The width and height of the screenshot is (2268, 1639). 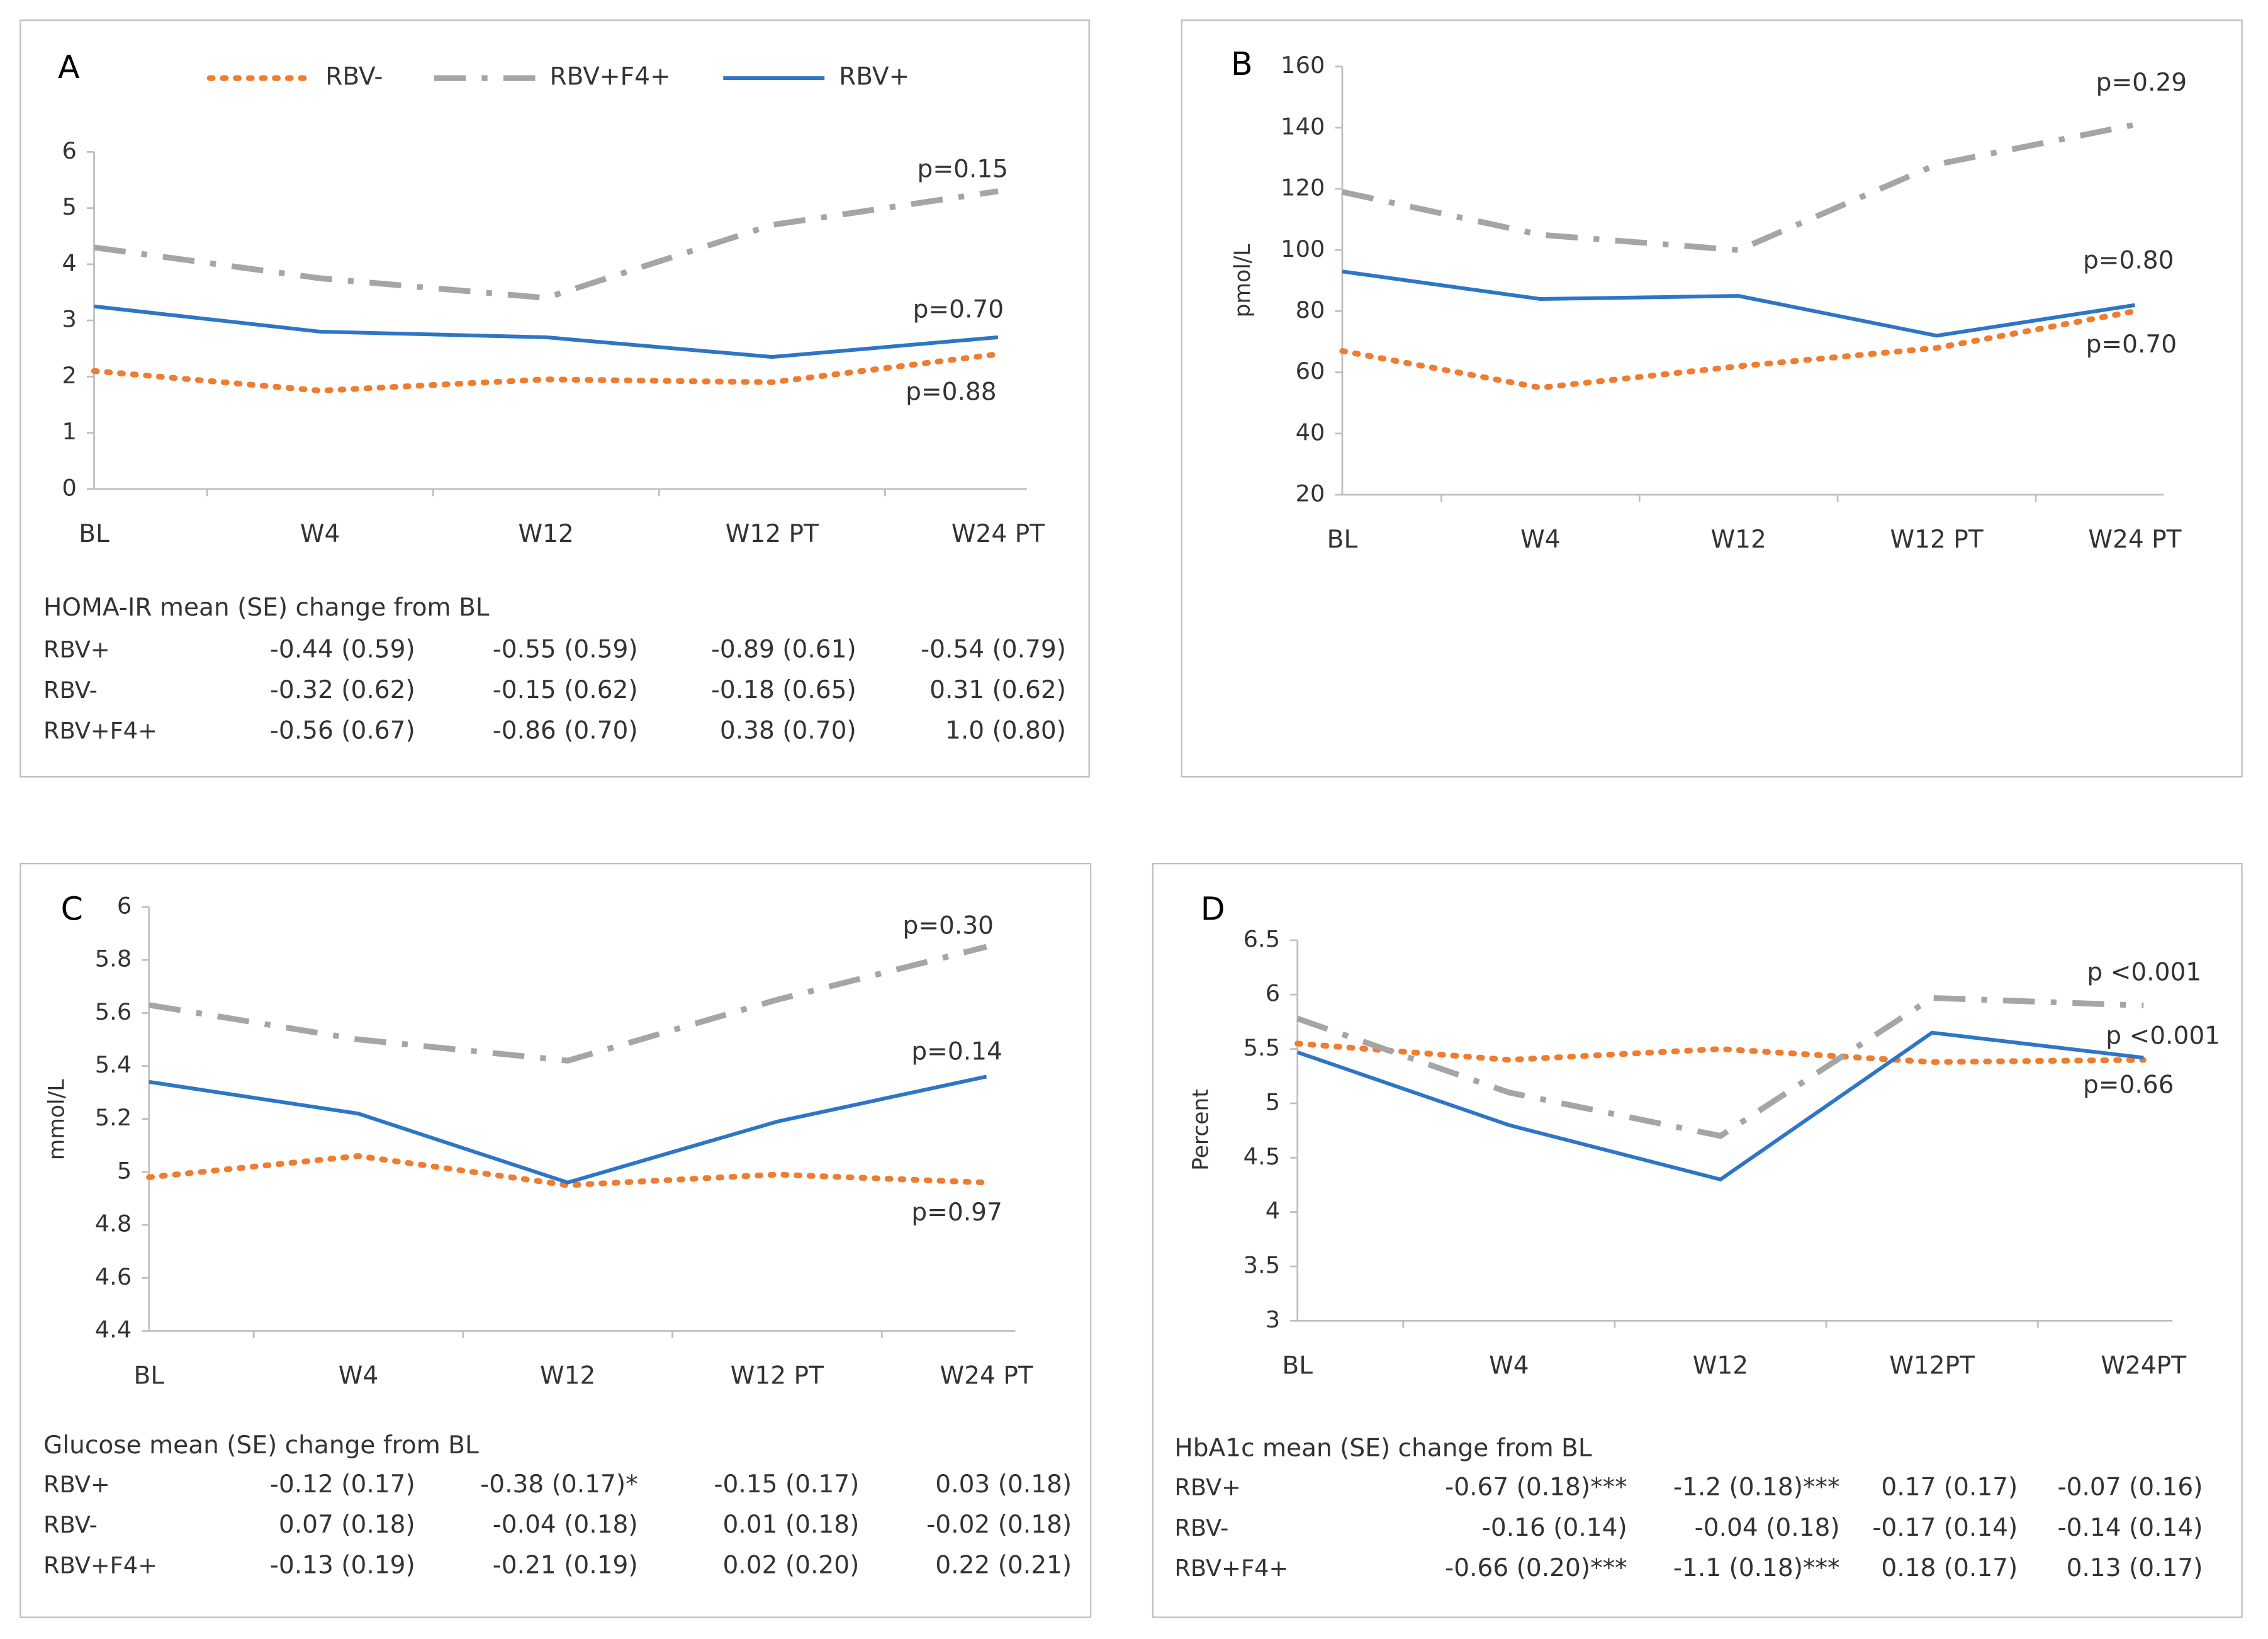 I want to click on table-cell: -0.15 (0.17), so click(x=787, y=1484).